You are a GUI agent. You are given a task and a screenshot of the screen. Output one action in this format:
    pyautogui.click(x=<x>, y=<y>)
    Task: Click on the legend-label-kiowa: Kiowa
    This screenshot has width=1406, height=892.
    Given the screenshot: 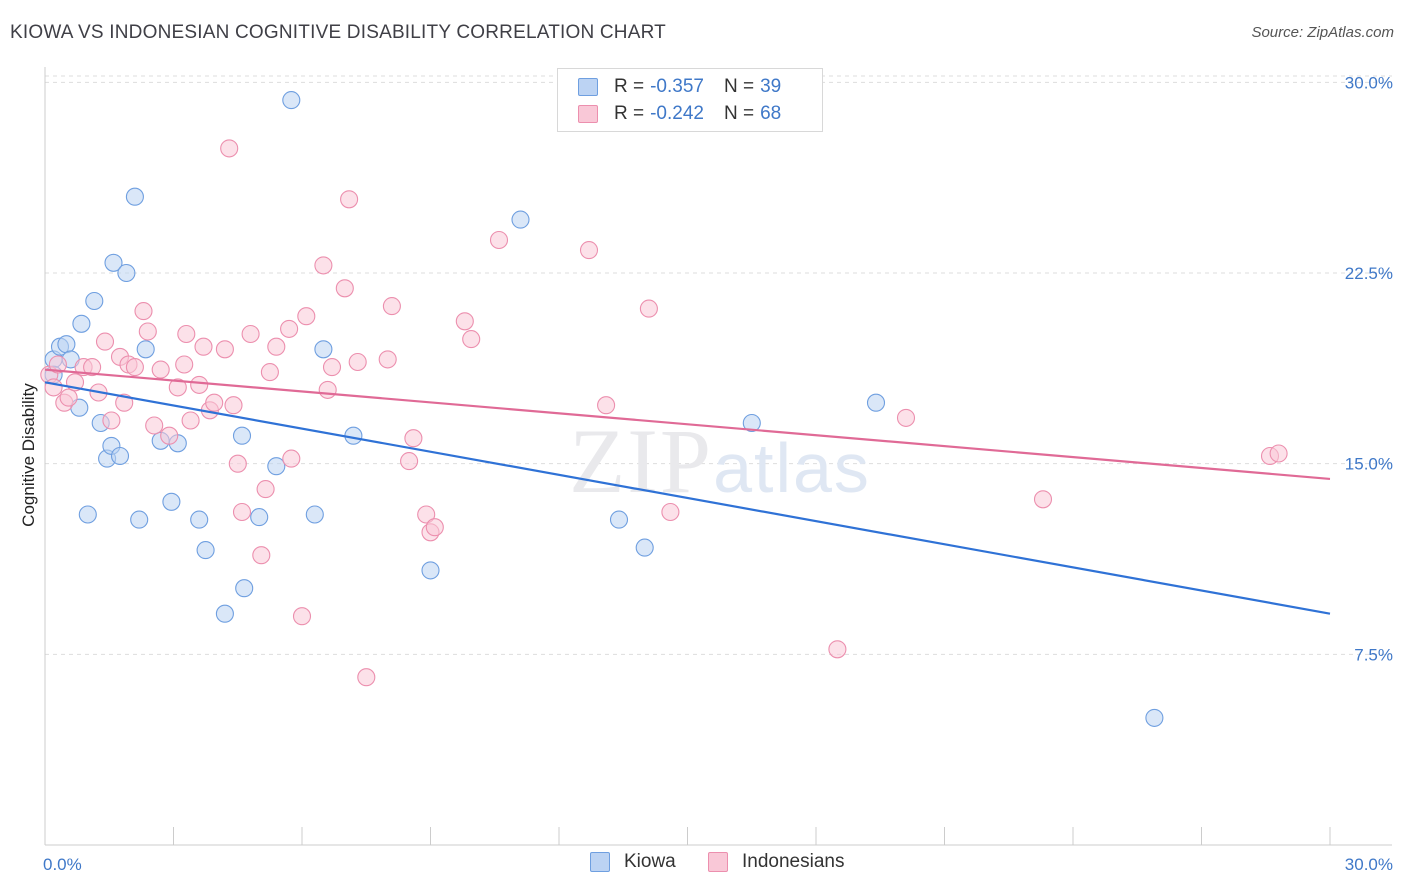 What is the action you would take?
    pyautogui.click(x=650, y=861)
    